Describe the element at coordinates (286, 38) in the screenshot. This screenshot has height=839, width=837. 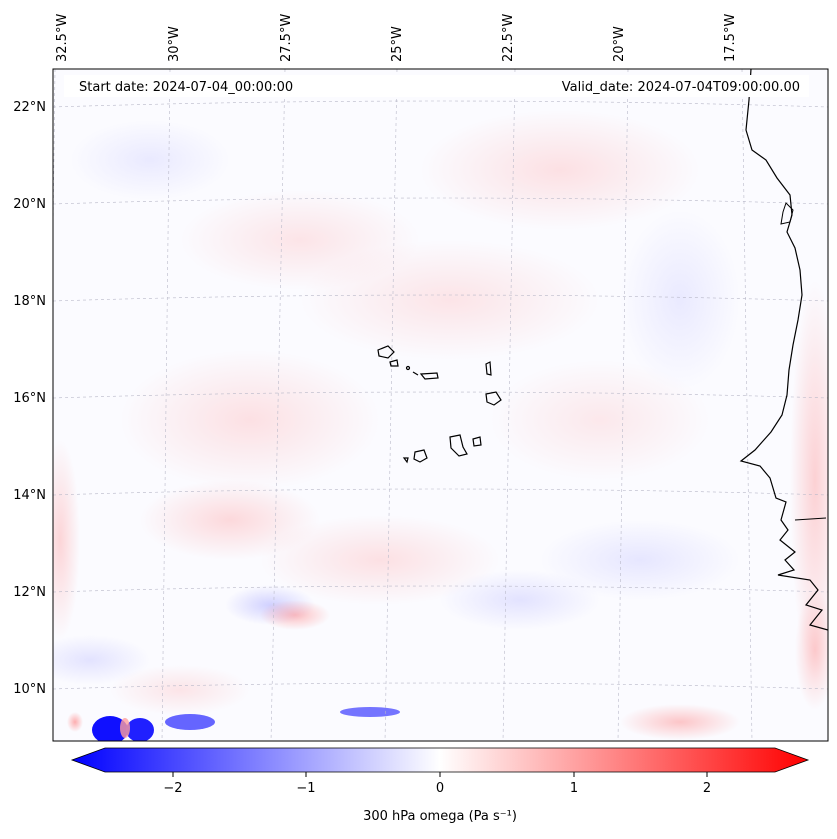
I see `lon-label: 27.5°W` at that location.